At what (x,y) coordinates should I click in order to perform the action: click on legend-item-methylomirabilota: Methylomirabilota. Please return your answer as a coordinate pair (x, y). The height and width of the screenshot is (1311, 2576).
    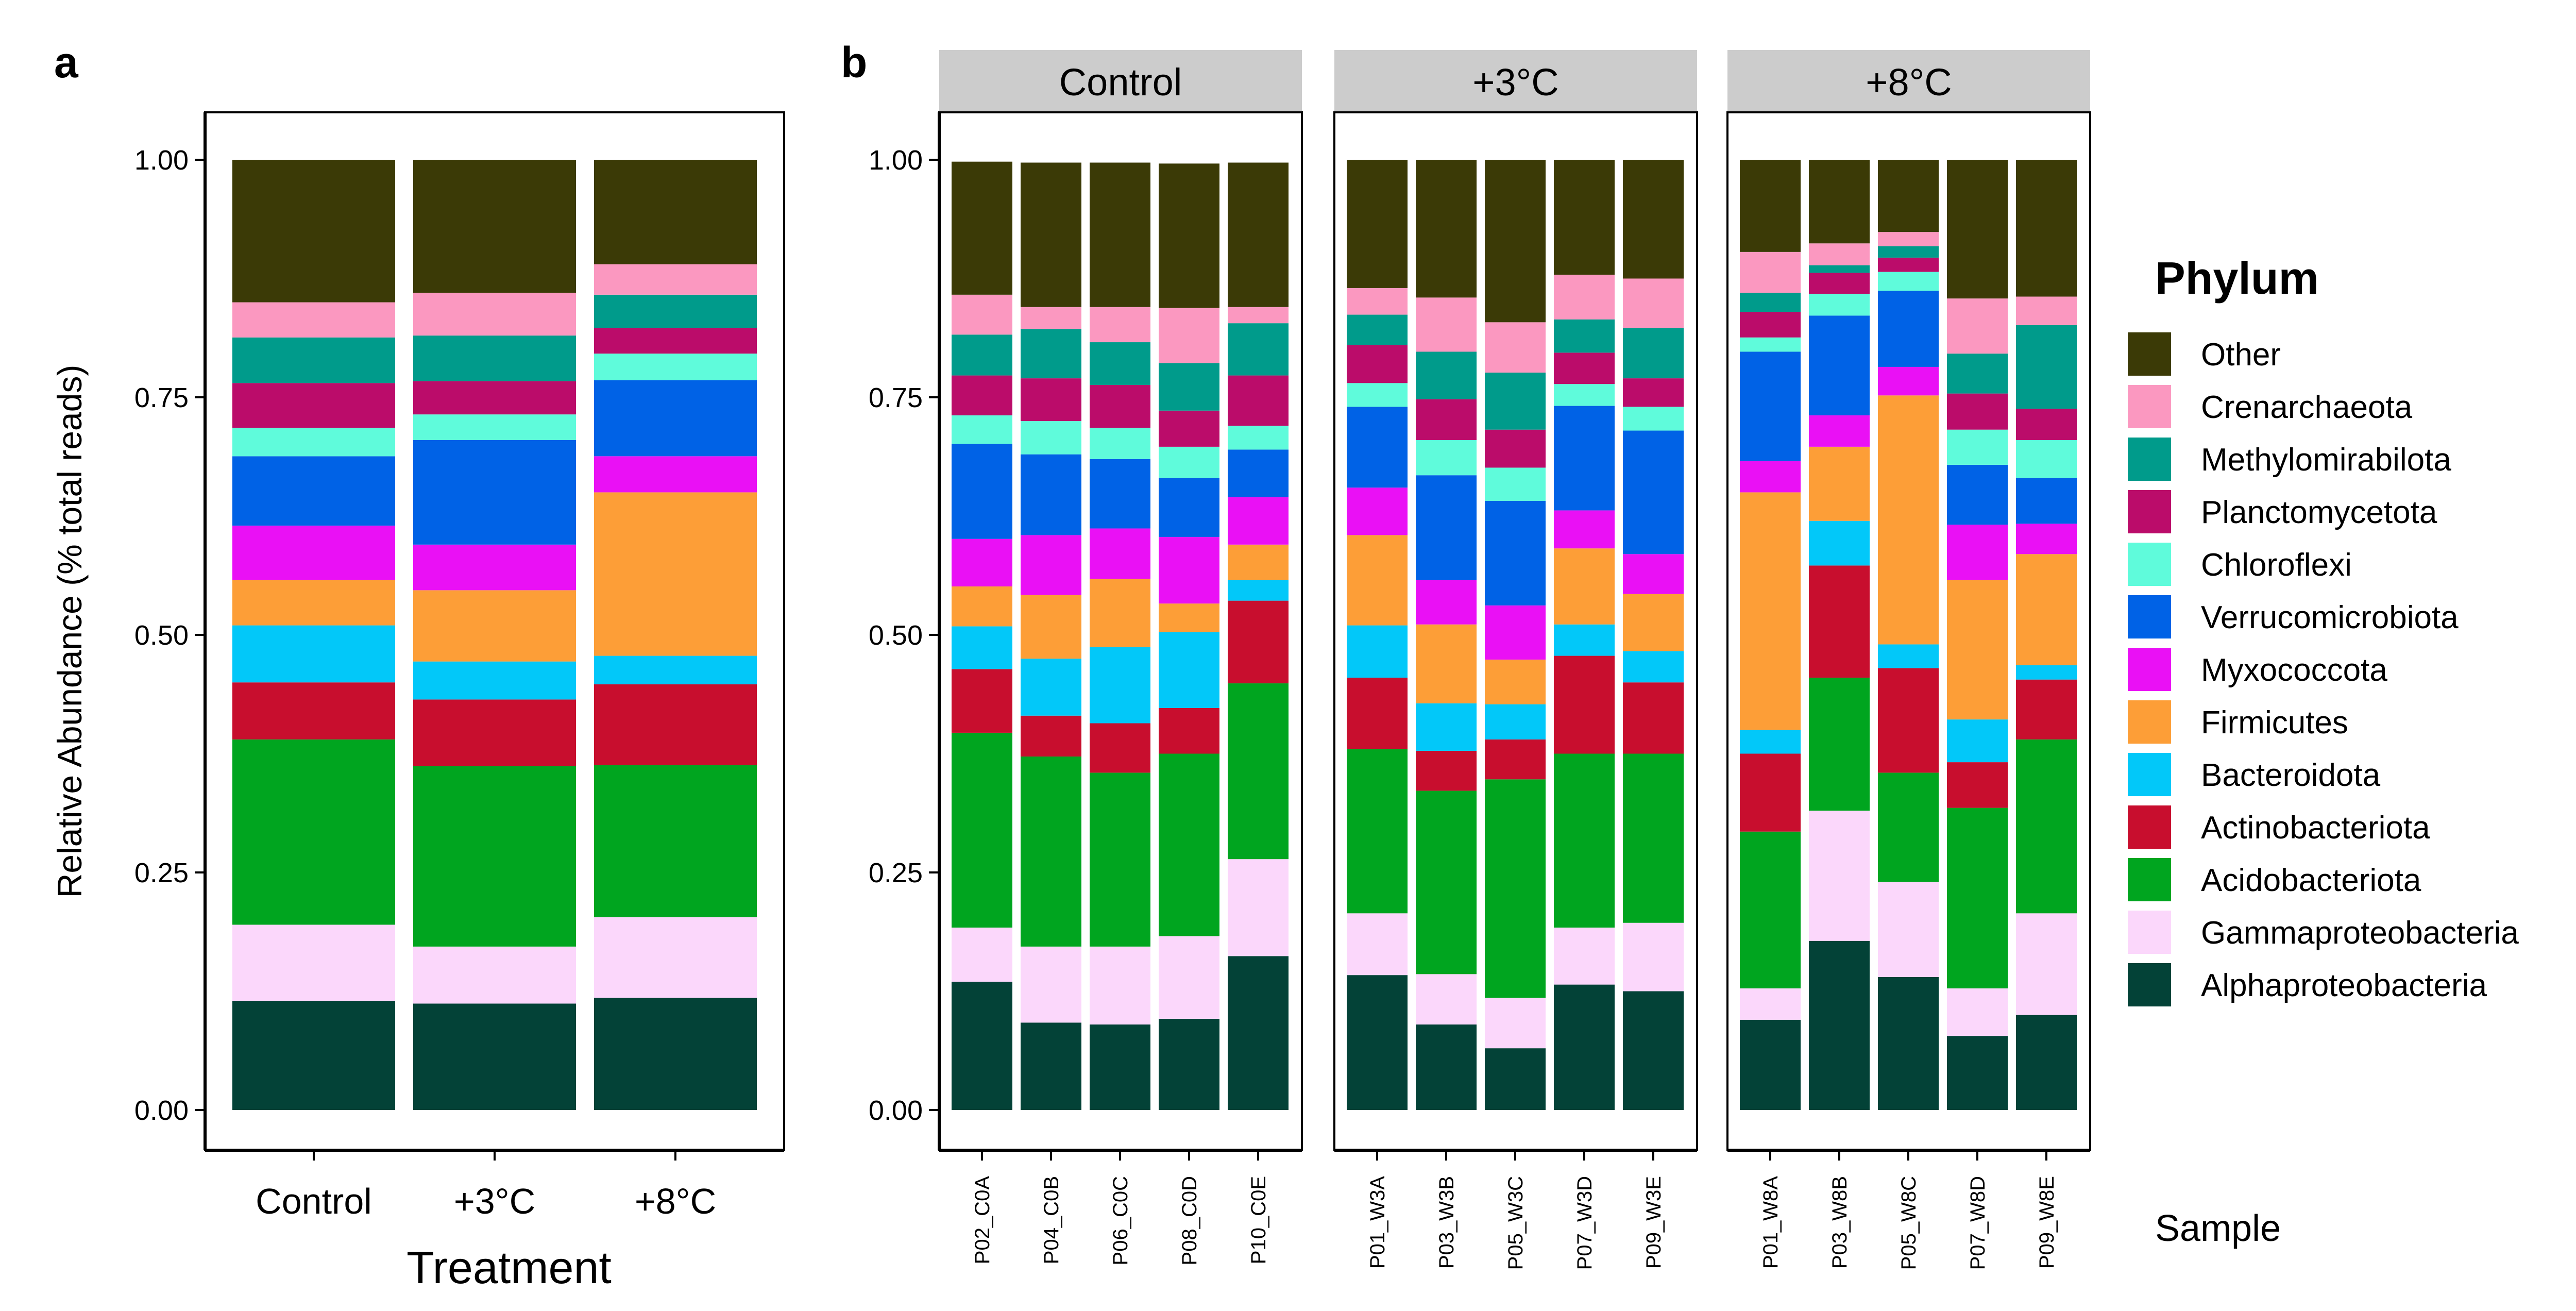
    Looking at the image, I should click on (2289, 459).